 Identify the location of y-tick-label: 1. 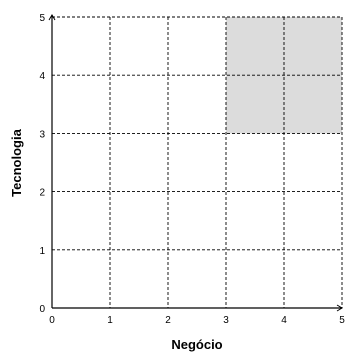
(42, 251).